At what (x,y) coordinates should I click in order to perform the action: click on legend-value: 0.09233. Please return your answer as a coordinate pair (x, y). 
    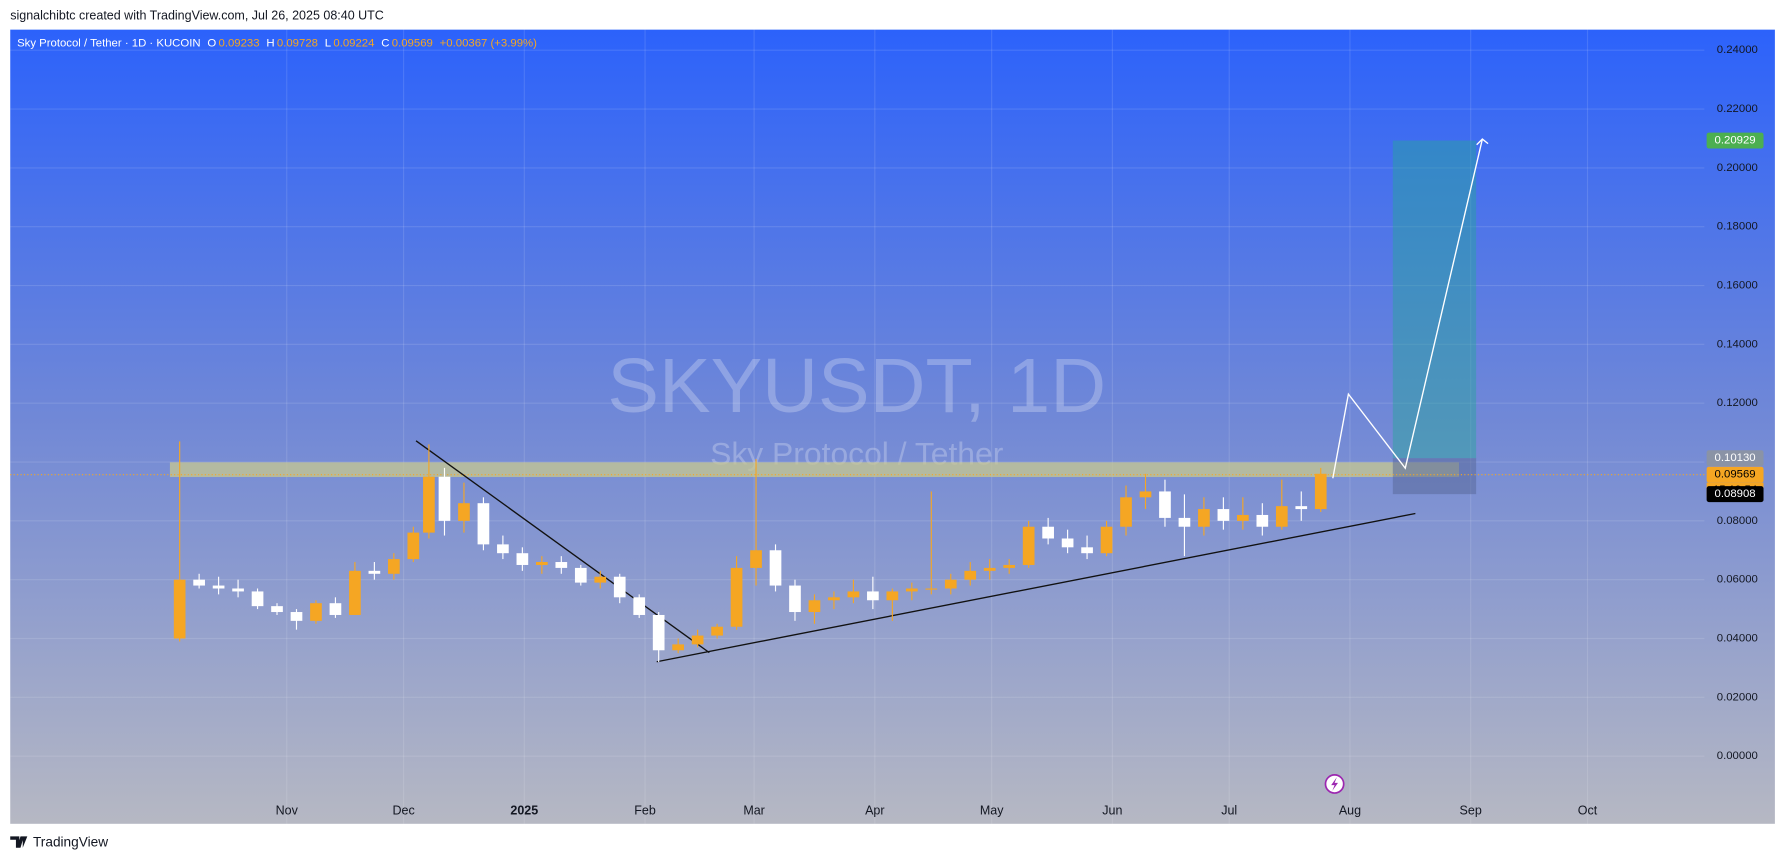
    Looking at the image, I should click on (239, 43).